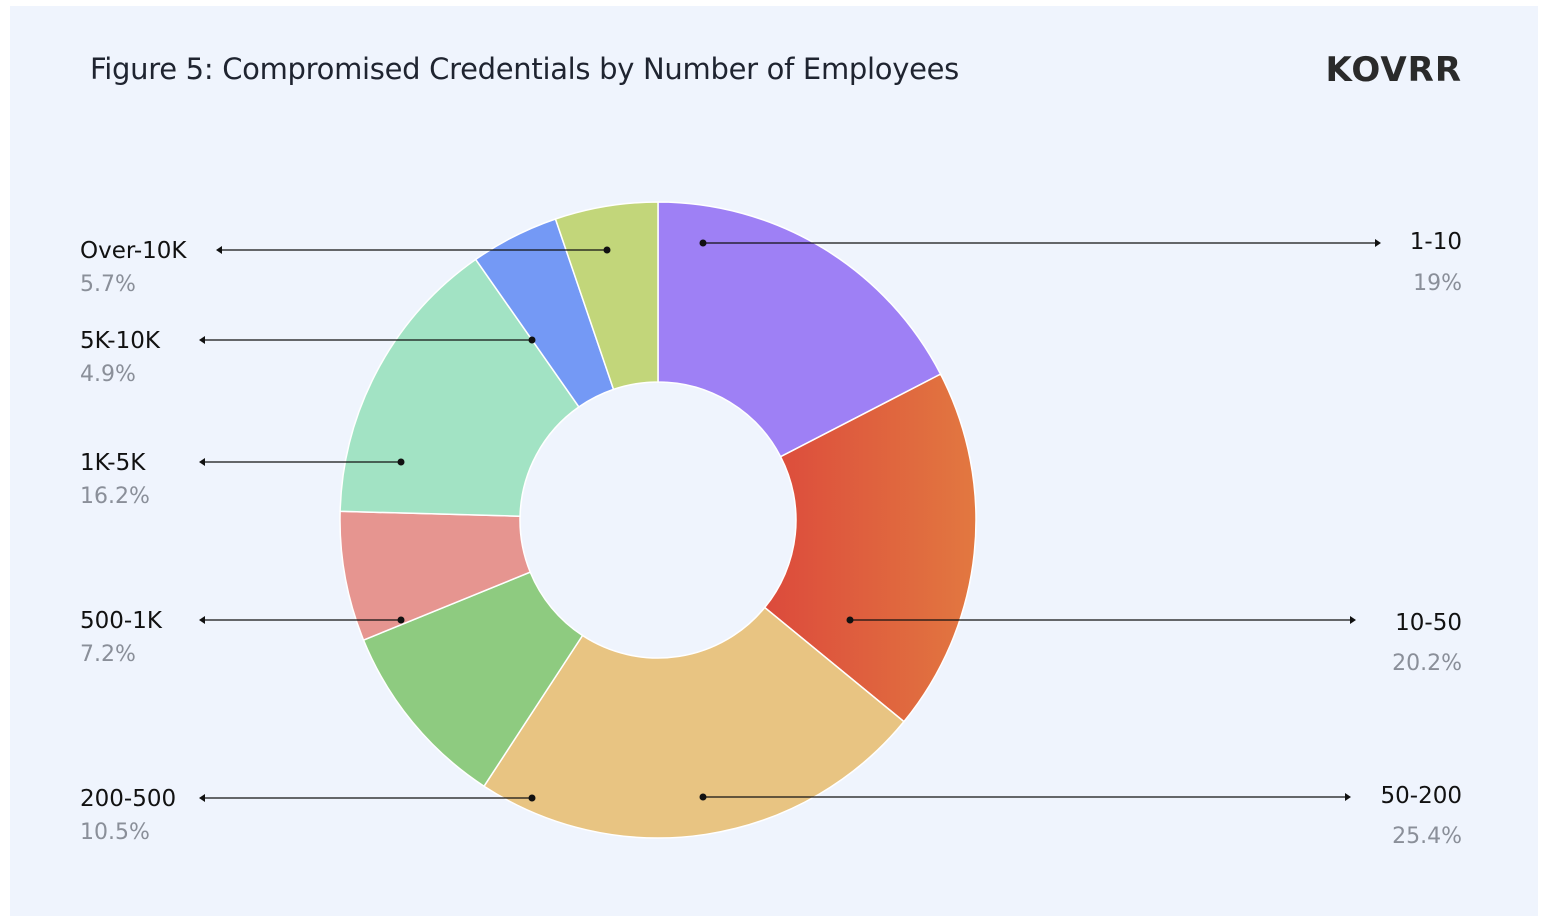  Describe the element at coordinates (459, 387) in the screenshot. I see `slice-1k-5k` at that location.